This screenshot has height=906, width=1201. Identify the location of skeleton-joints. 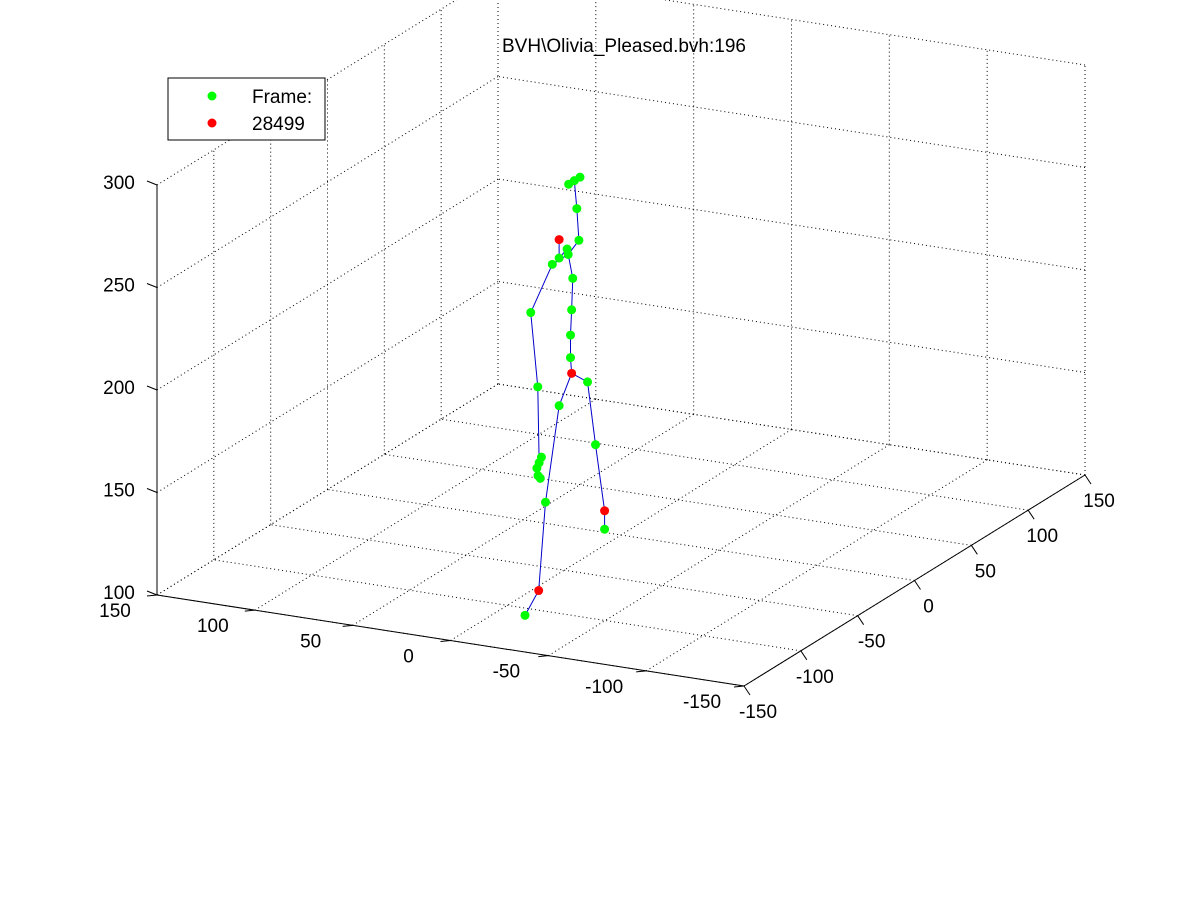
(565, 396).